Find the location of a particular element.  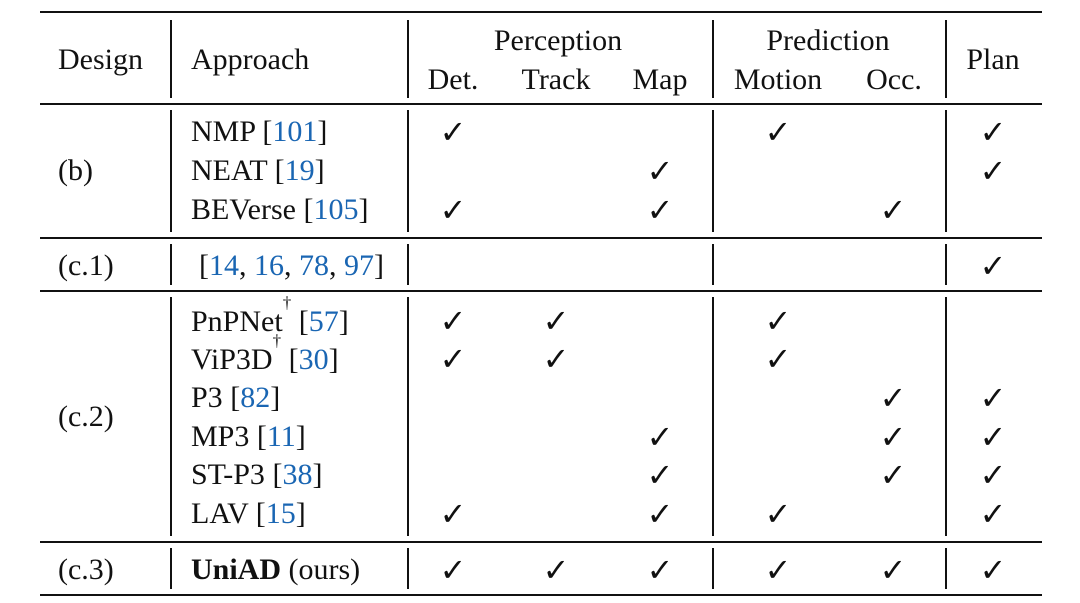

approach-cell: P3 [82] is located at coordinates (236, 397).